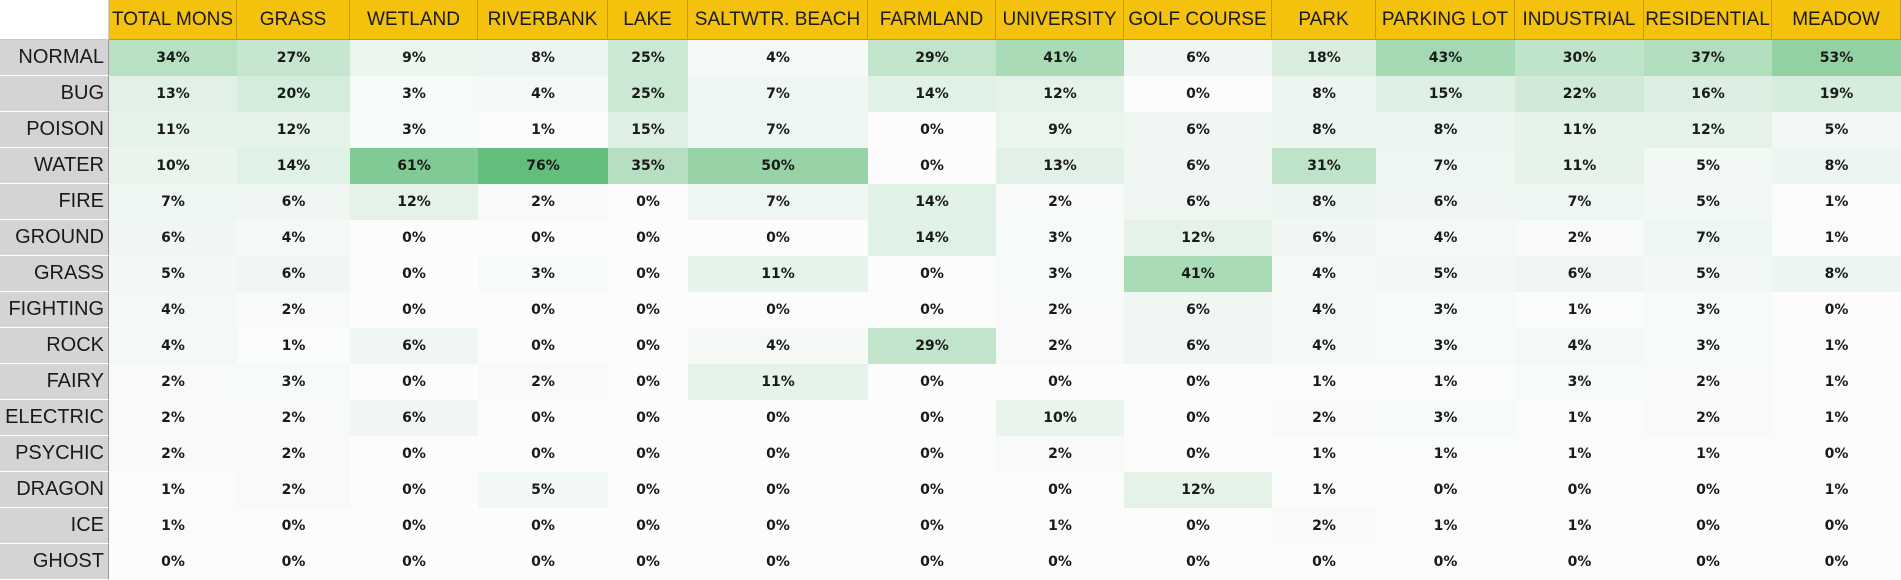  What do you see at coordinates (1836, 20) in the screenshot?
I see `column-header: MEADOW` at bounding box center [1836, 20].